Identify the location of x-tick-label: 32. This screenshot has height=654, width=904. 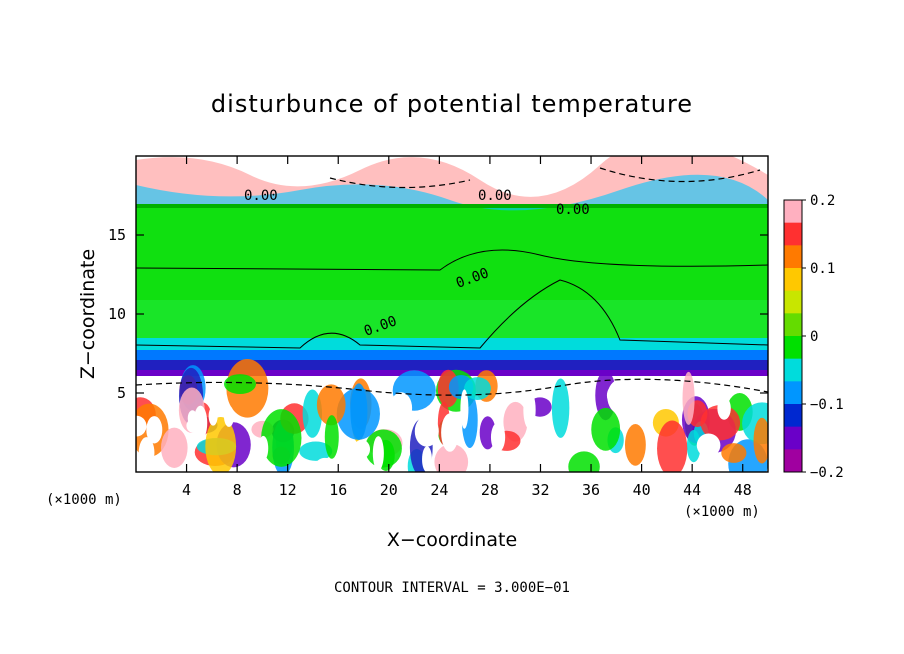
(540, 490).